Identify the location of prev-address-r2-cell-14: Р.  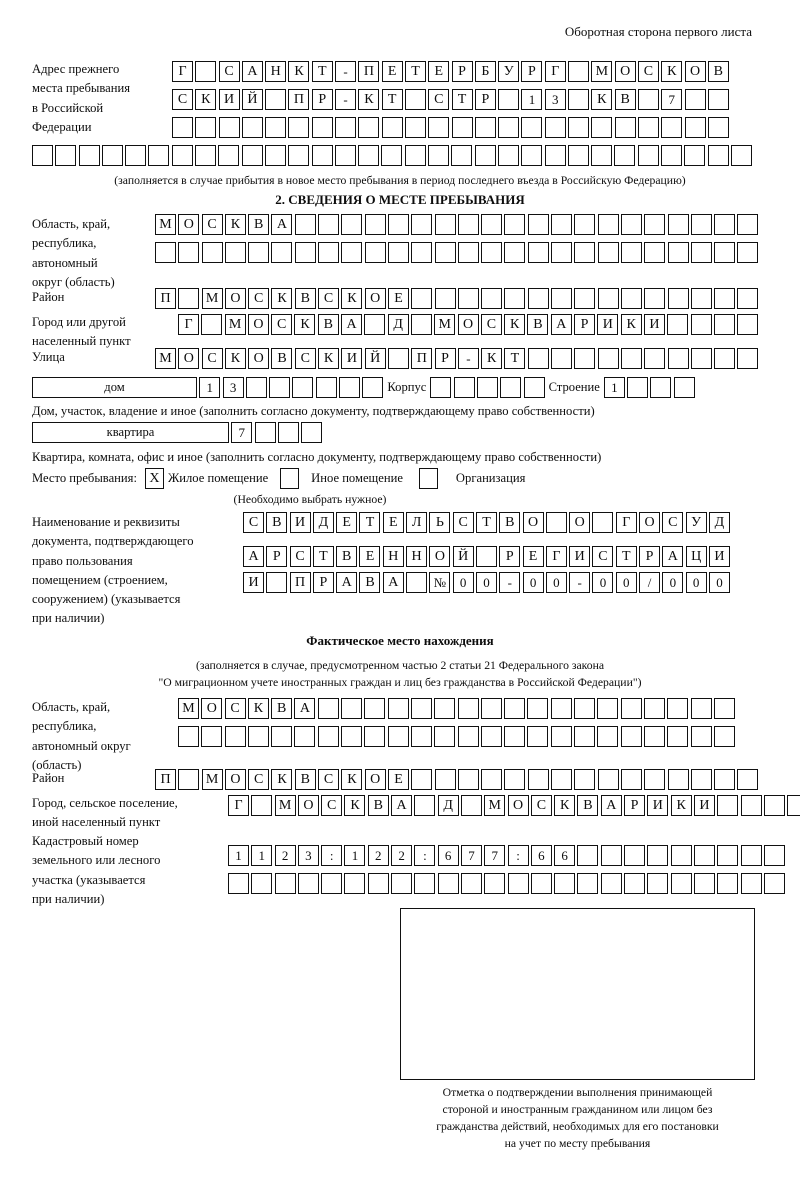
(485, 99).